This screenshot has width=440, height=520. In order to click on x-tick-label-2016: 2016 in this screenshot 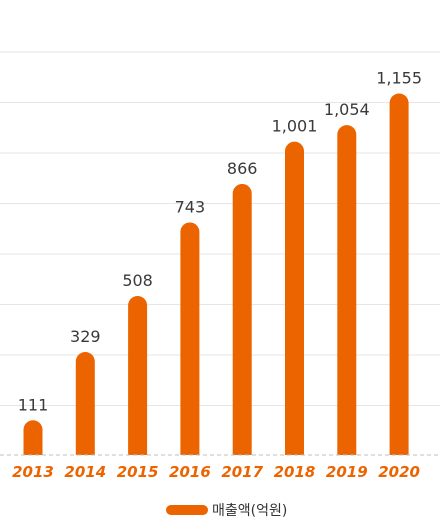, I will do `click(190, 472)`.